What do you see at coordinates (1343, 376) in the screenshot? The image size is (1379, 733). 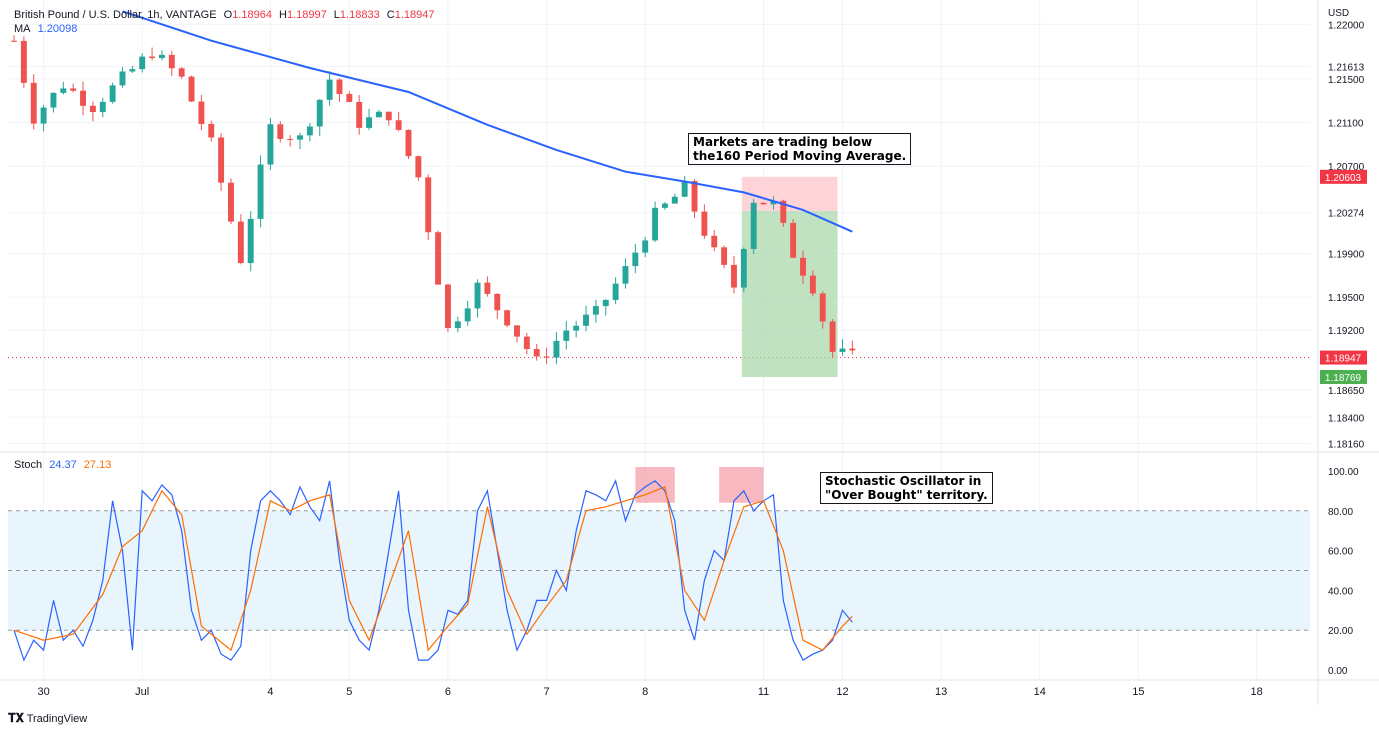 I see `price-badge-target` at bounding box center [1343, 376].